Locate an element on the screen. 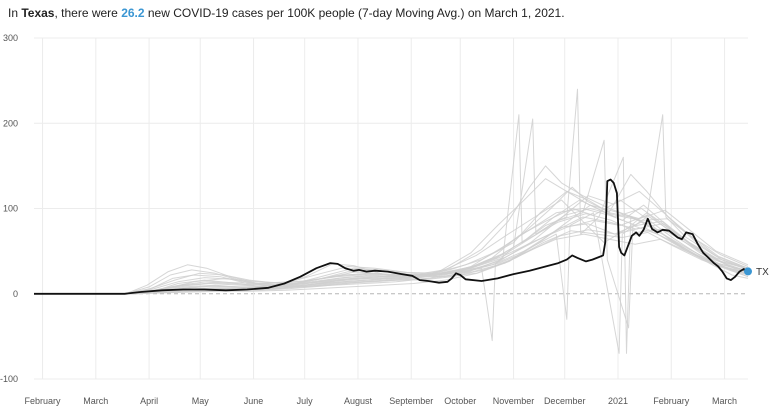  x-tick-label: May is located at coordinates (201, 401).